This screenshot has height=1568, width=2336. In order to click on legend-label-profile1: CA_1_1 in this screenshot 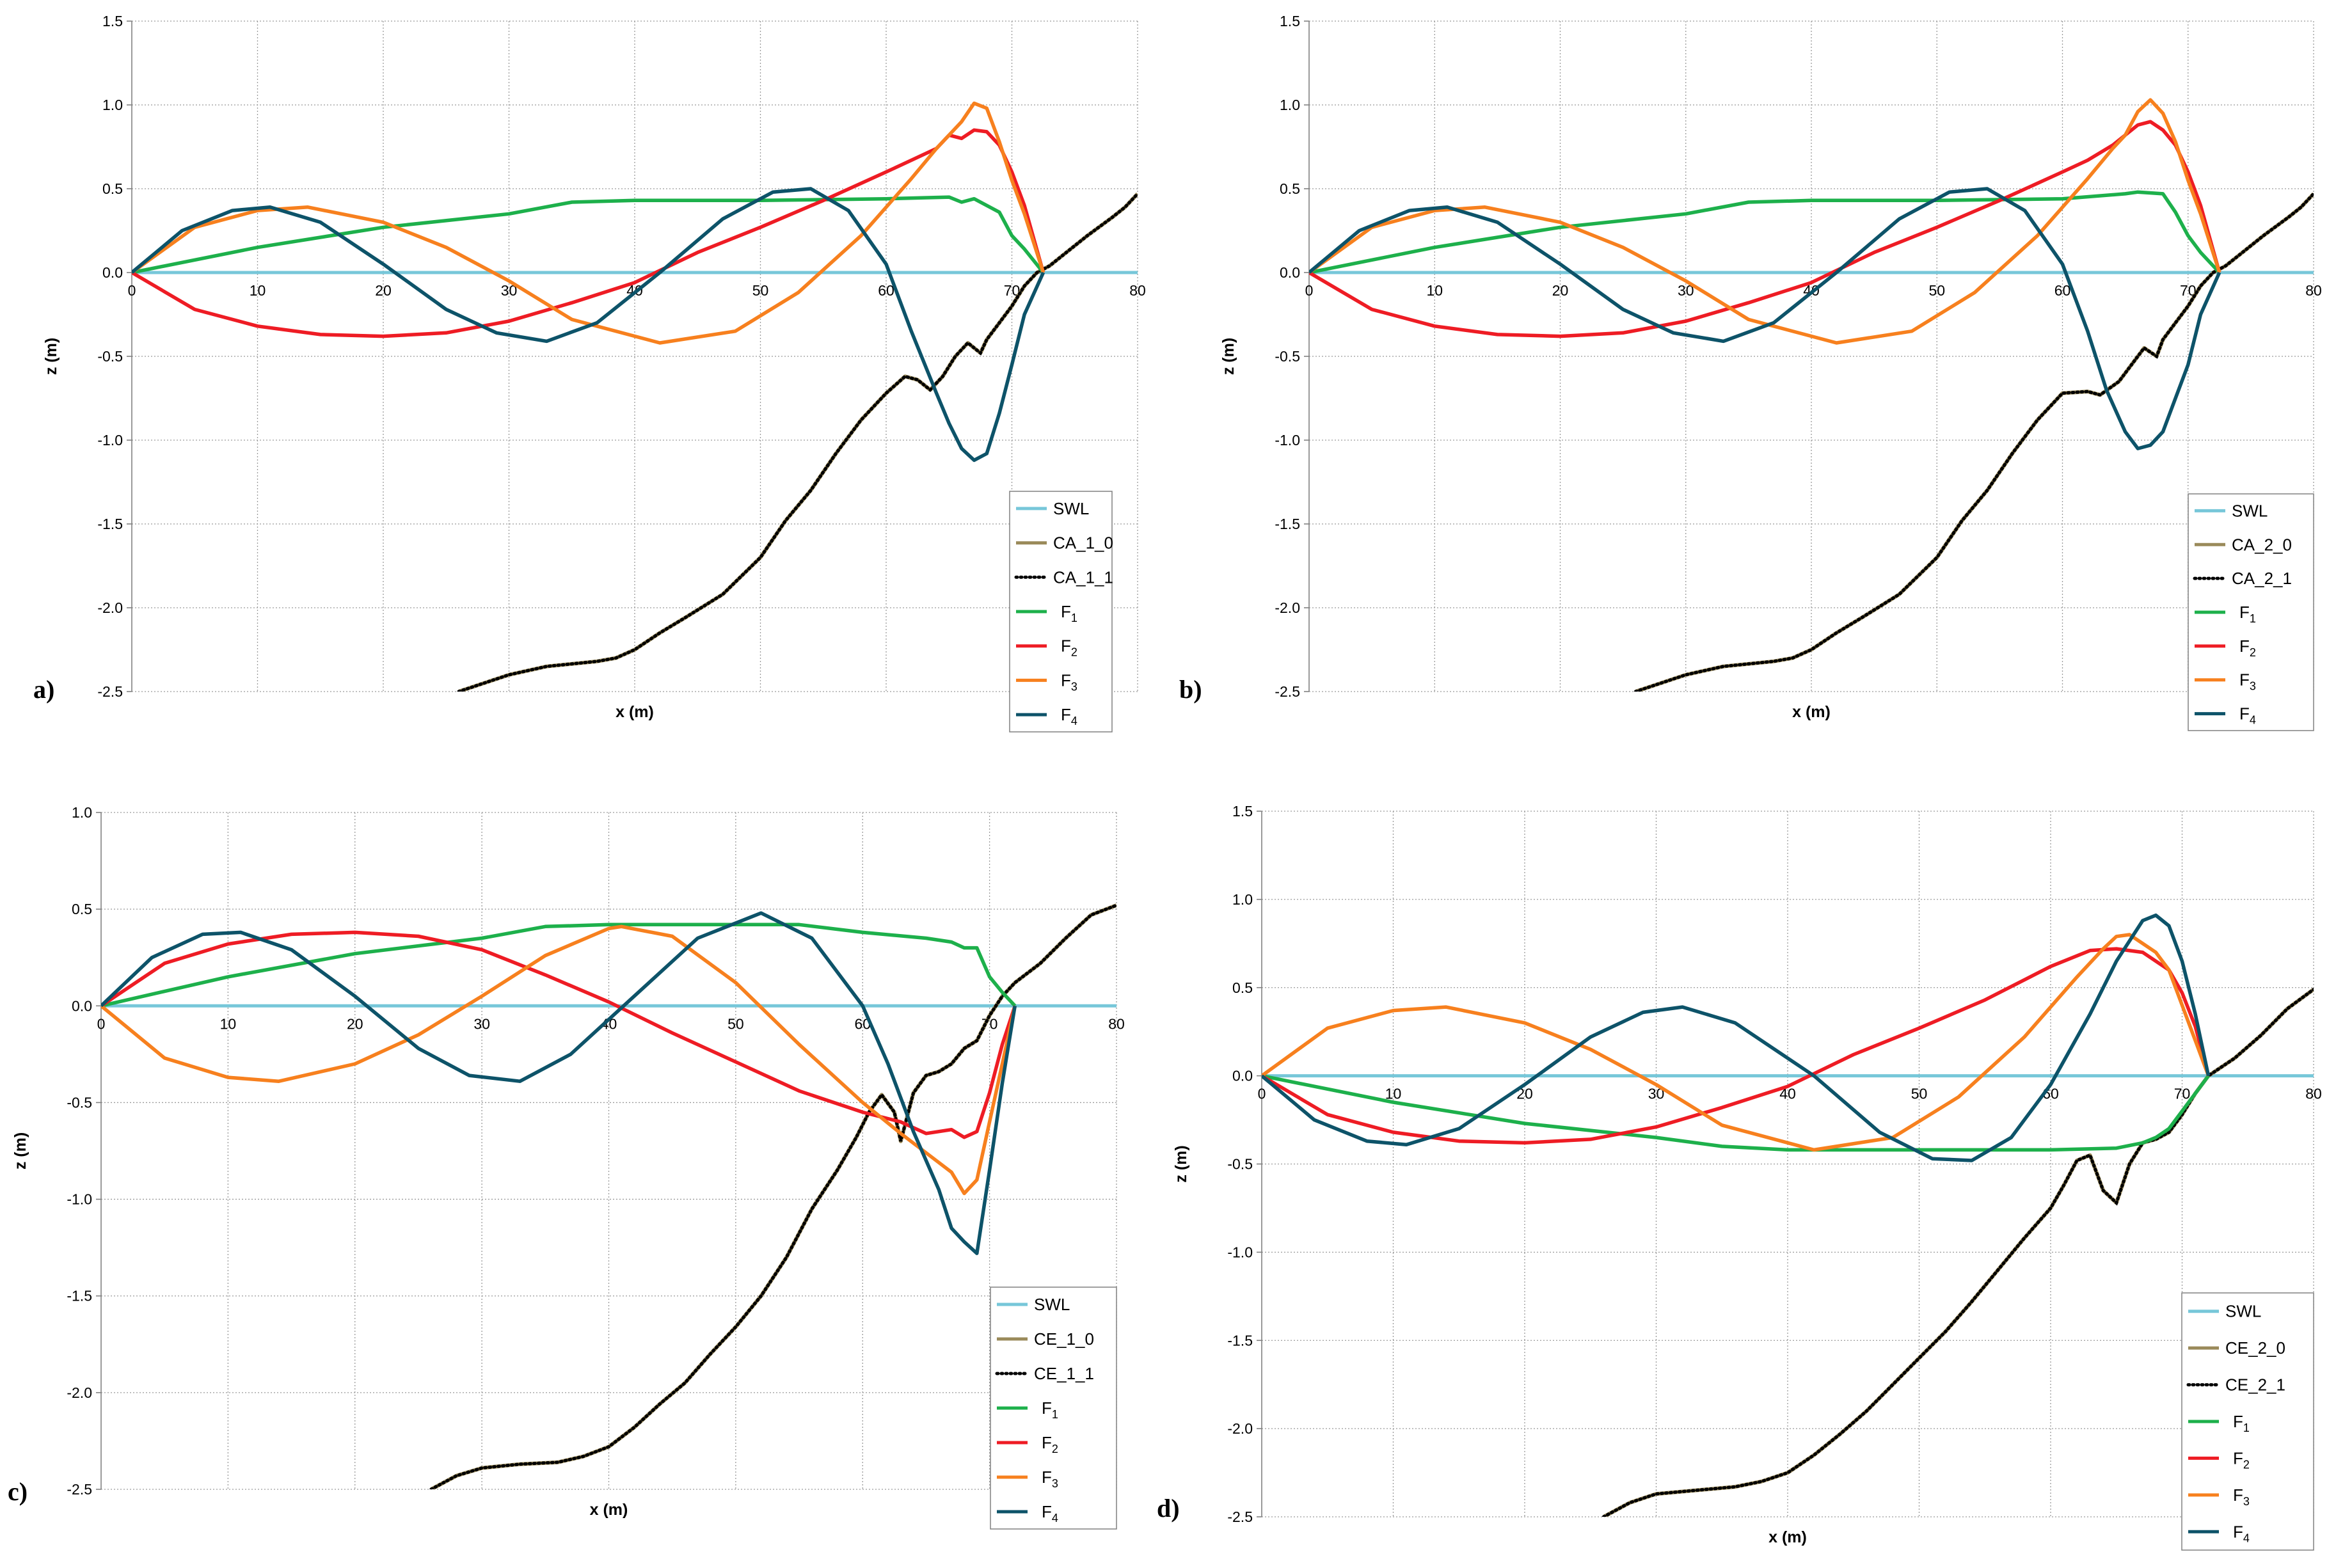, I will do `click(1083, 577)`.